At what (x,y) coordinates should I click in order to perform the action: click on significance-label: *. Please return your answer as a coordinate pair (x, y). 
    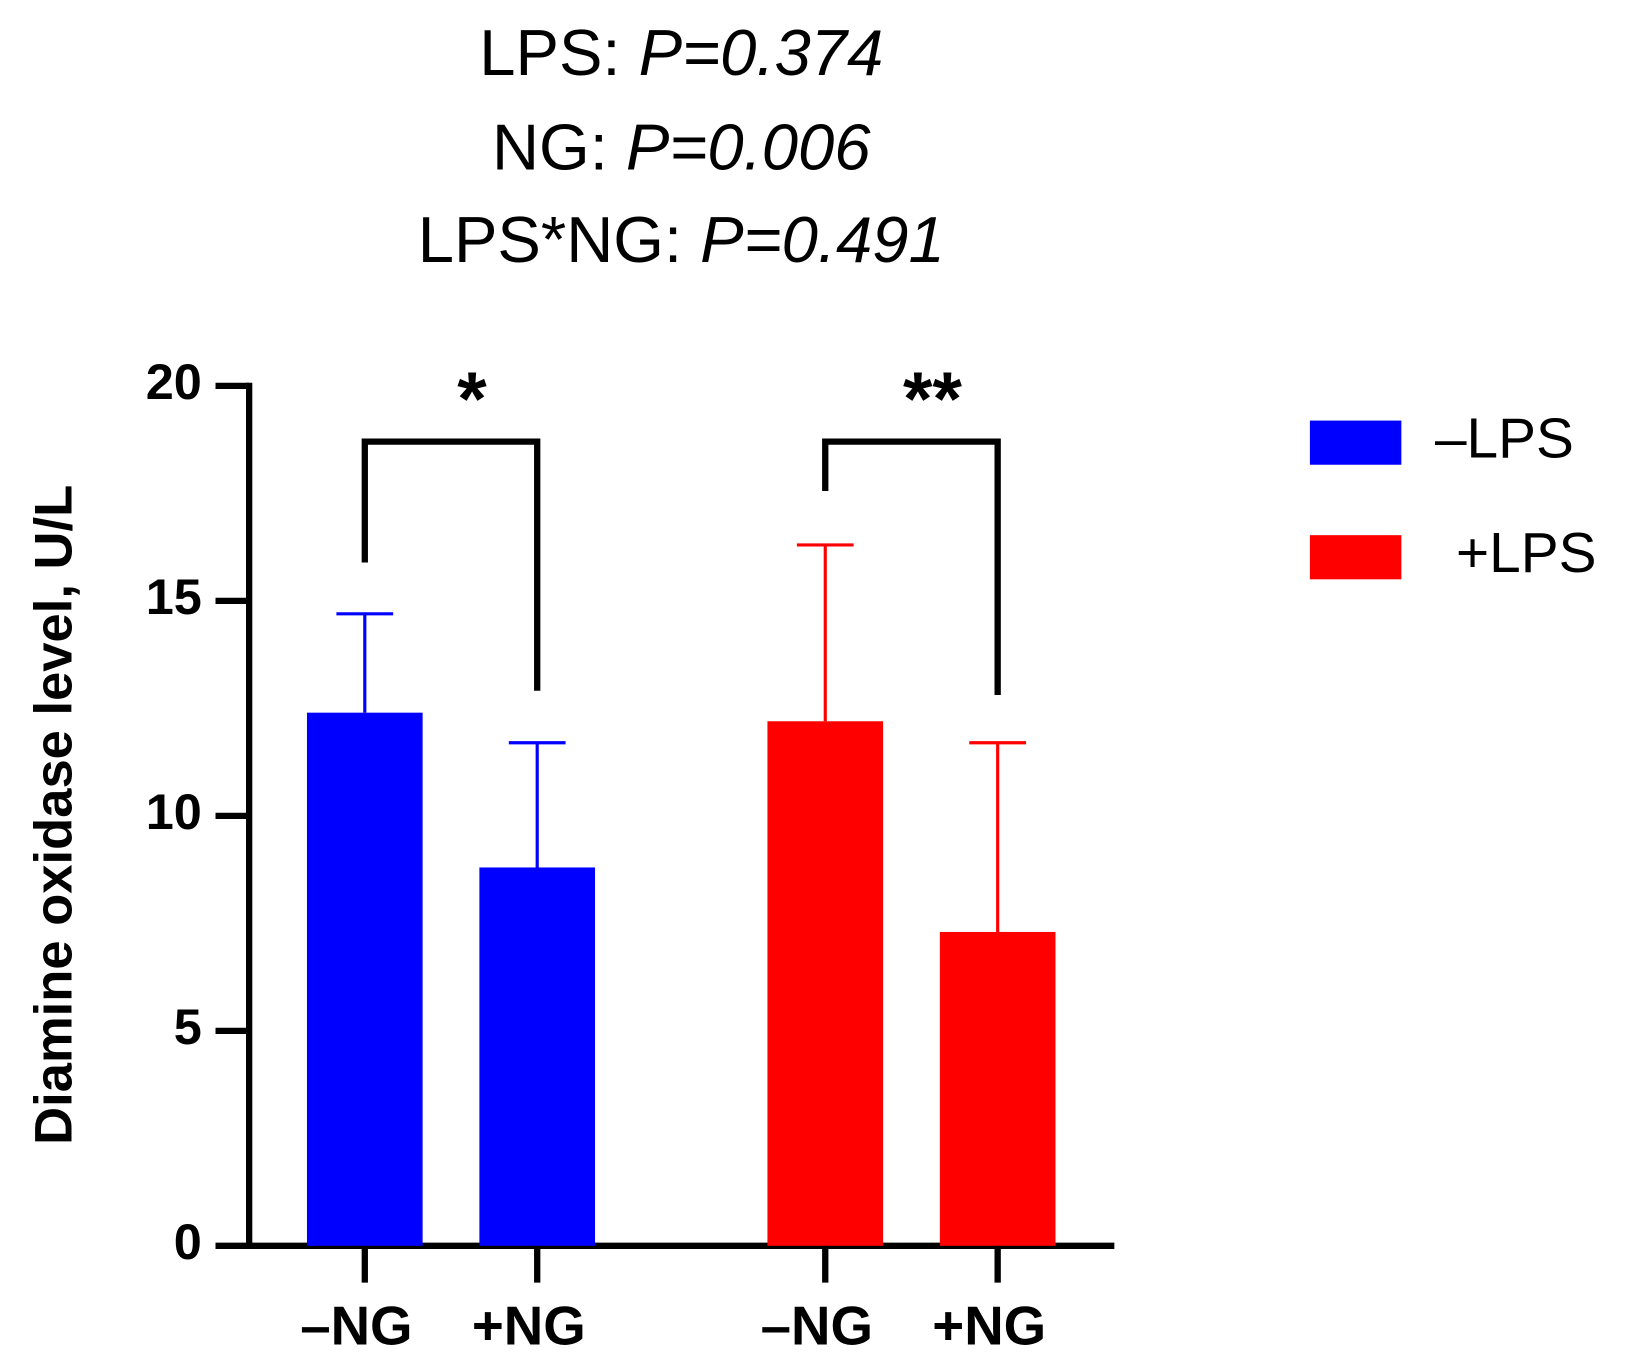
    Looking at the image, I should click on (472, 399).